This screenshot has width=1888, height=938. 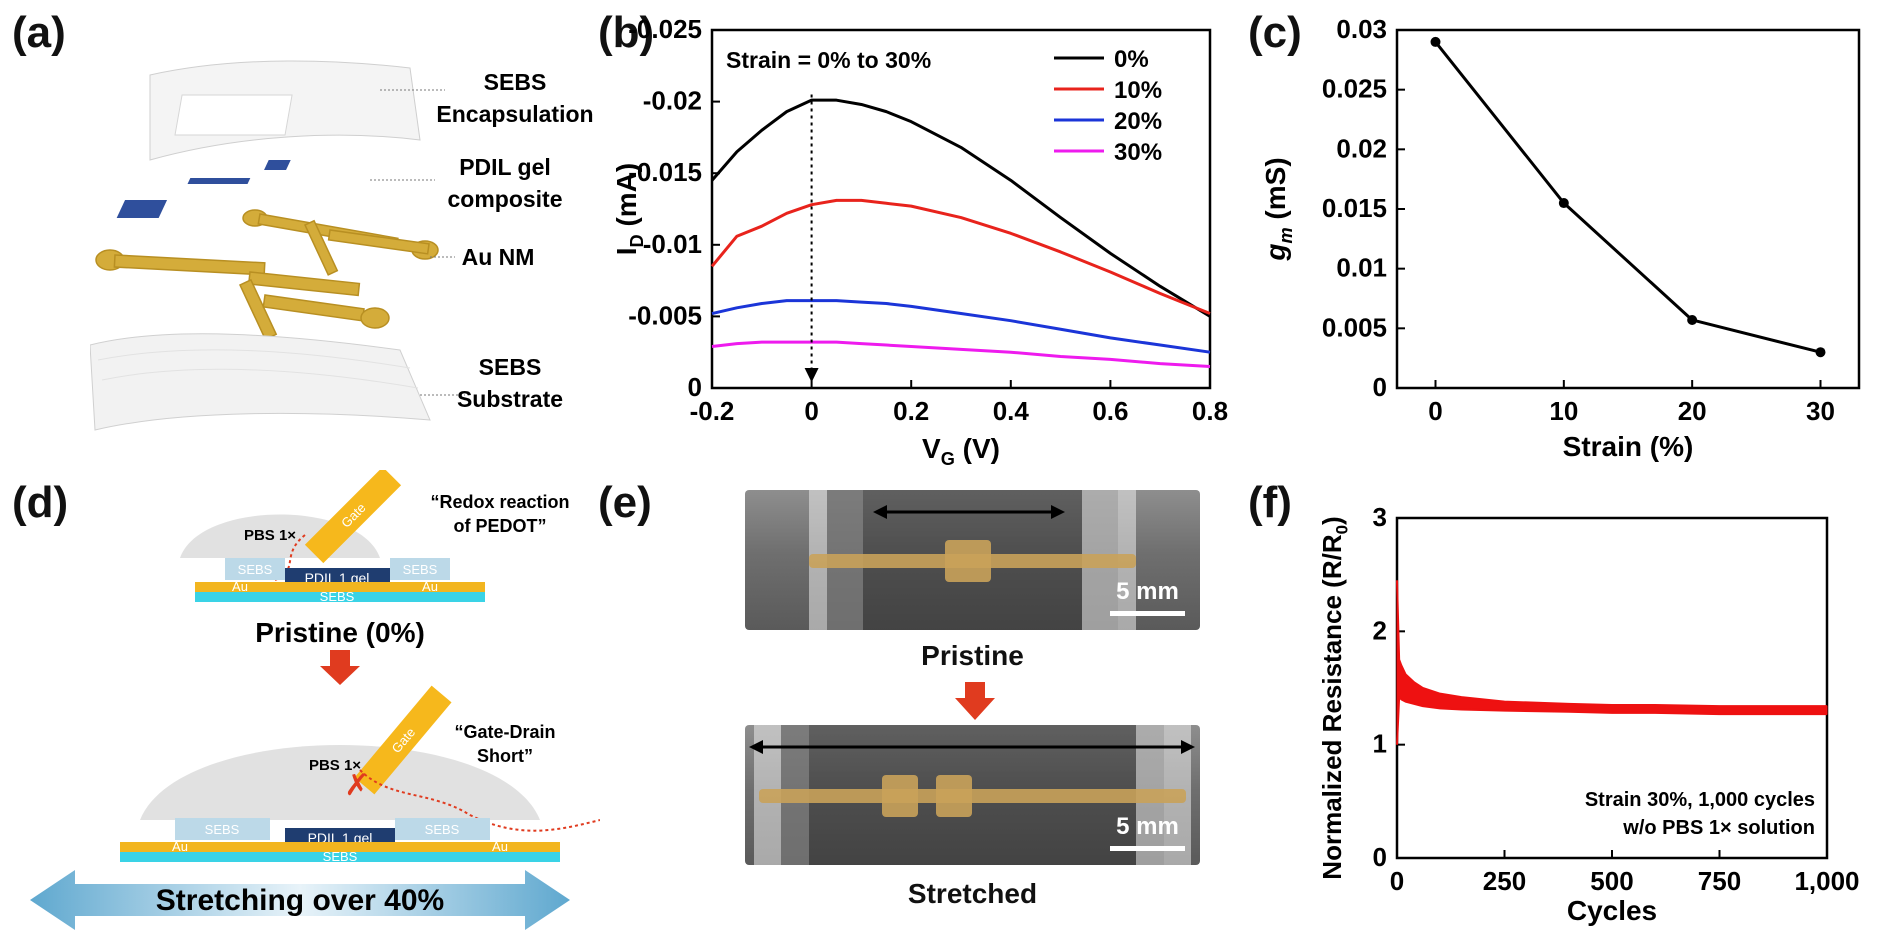 I want to click on x-tick-label: 750, so click(x=1719, y=881).